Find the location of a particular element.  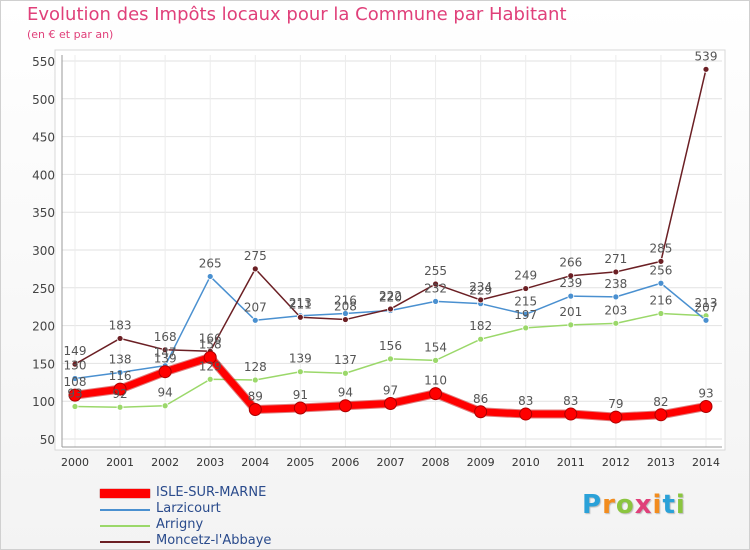

x-tick-label: 2002 is located at coordinates (165, 462).